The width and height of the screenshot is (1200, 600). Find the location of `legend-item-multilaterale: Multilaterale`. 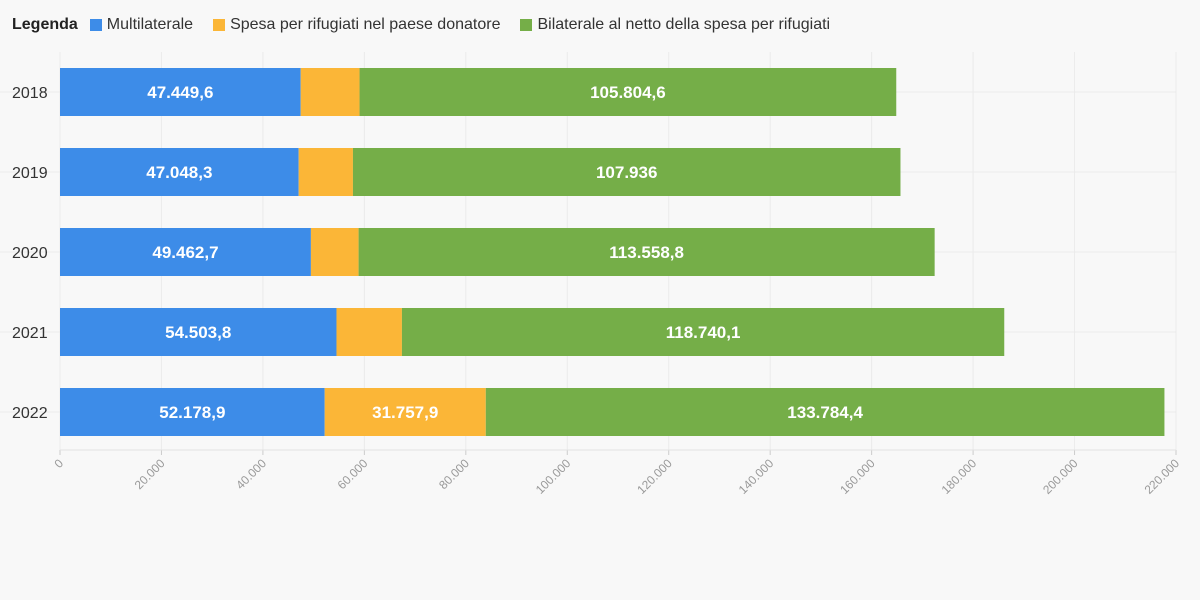

legend-item-multilaterale: Multilaterale is located at coordinates (141, 25).